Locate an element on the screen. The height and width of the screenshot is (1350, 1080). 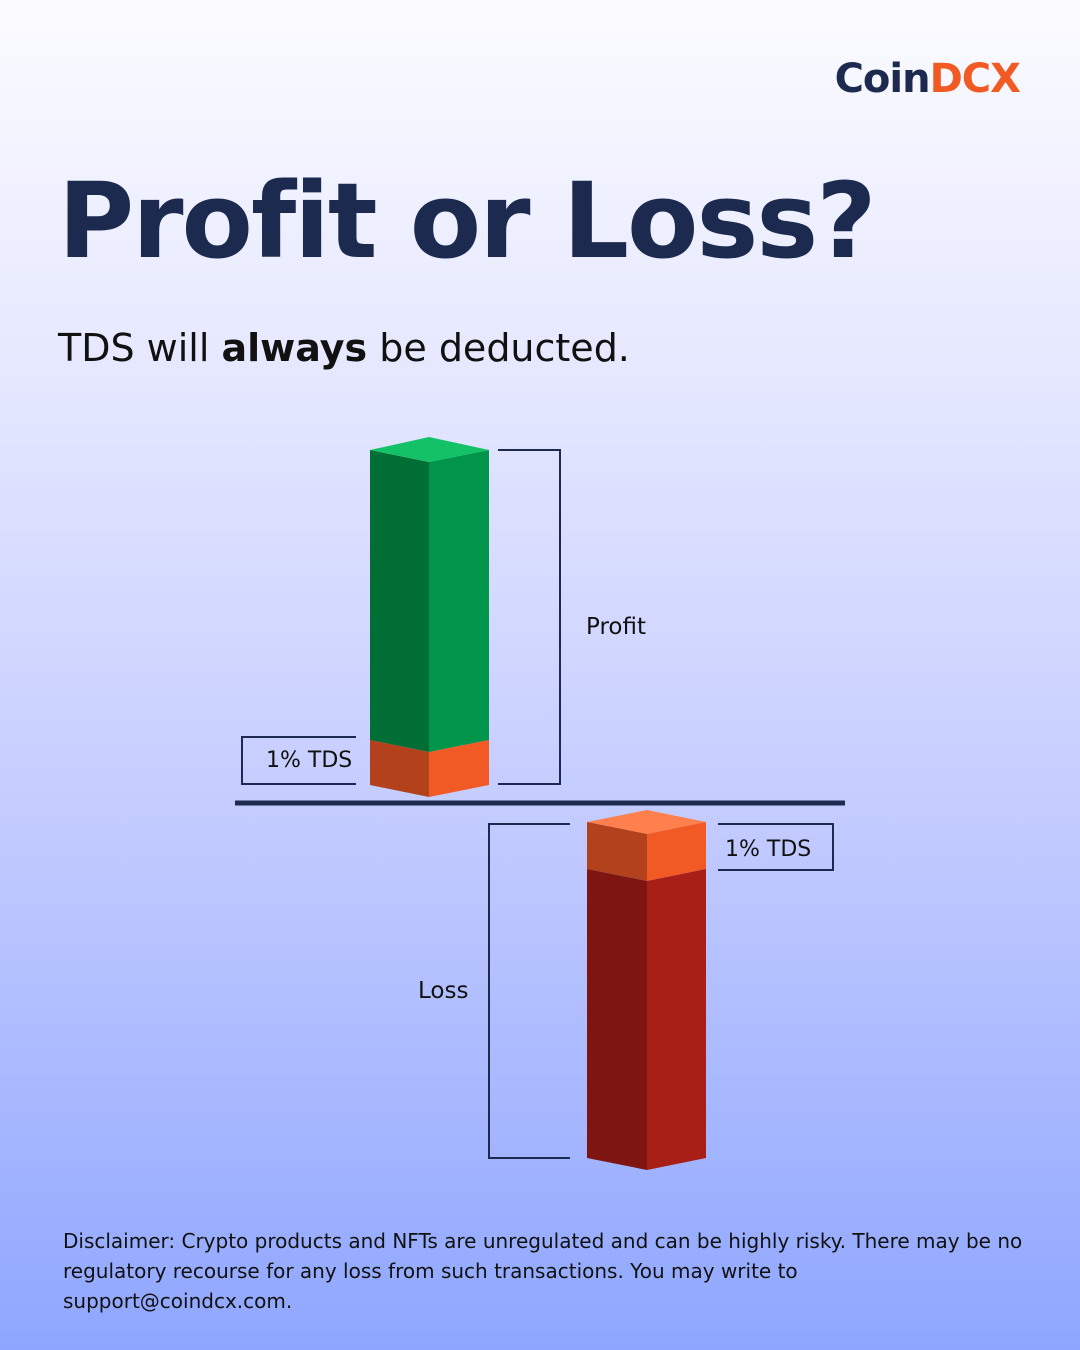
loss-bar is located at coordinates (646, 990).